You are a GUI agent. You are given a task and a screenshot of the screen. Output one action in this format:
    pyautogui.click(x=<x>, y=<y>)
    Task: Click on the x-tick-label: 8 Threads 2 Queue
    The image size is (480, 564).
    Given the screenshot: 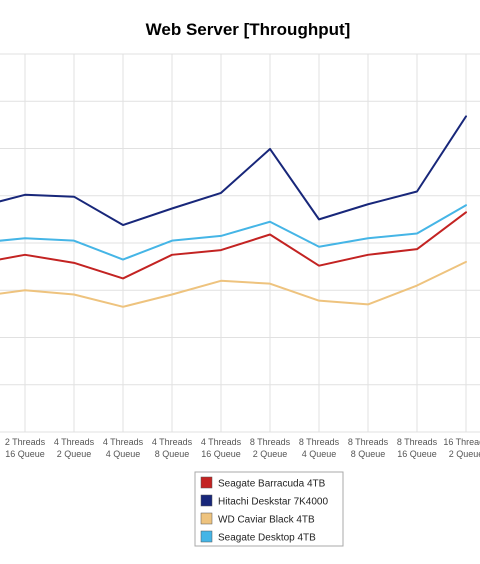 What is the action you would take?
    pyautogui.click(x=270, y=448)
    